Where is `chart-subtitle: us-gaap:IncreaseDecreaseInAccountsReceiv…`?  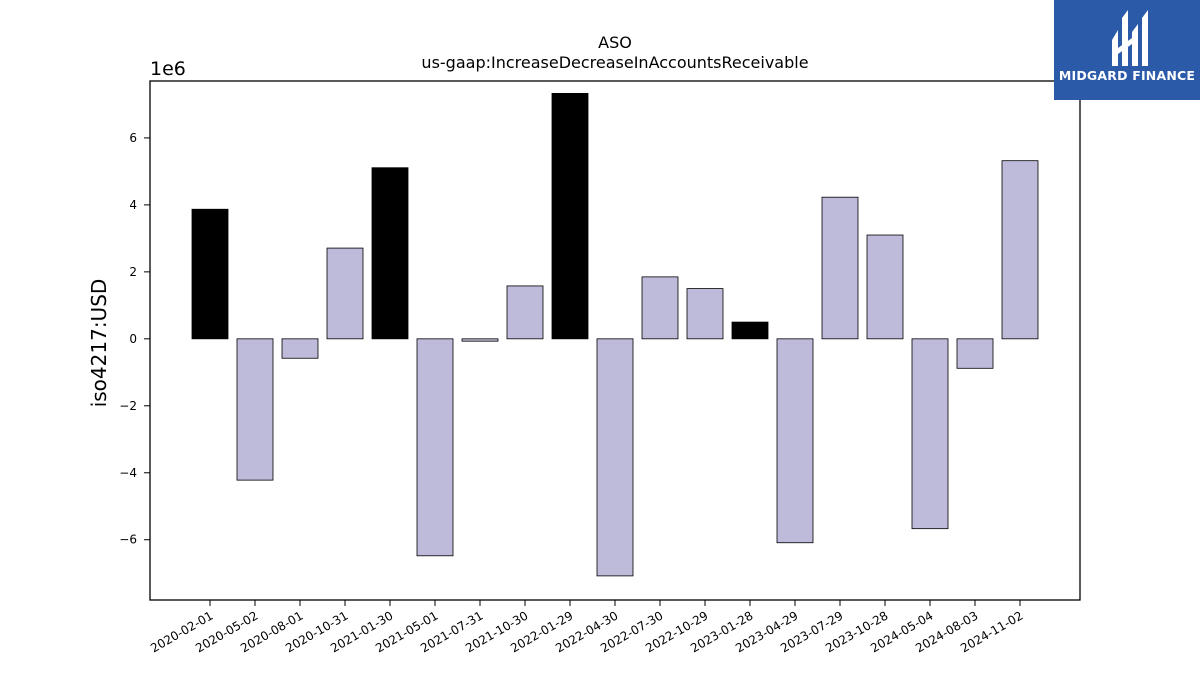 chart-subtitle: us-gaap:IncreaseDecreaseInAccountsReceiv… is located at coordinates (614, 62).